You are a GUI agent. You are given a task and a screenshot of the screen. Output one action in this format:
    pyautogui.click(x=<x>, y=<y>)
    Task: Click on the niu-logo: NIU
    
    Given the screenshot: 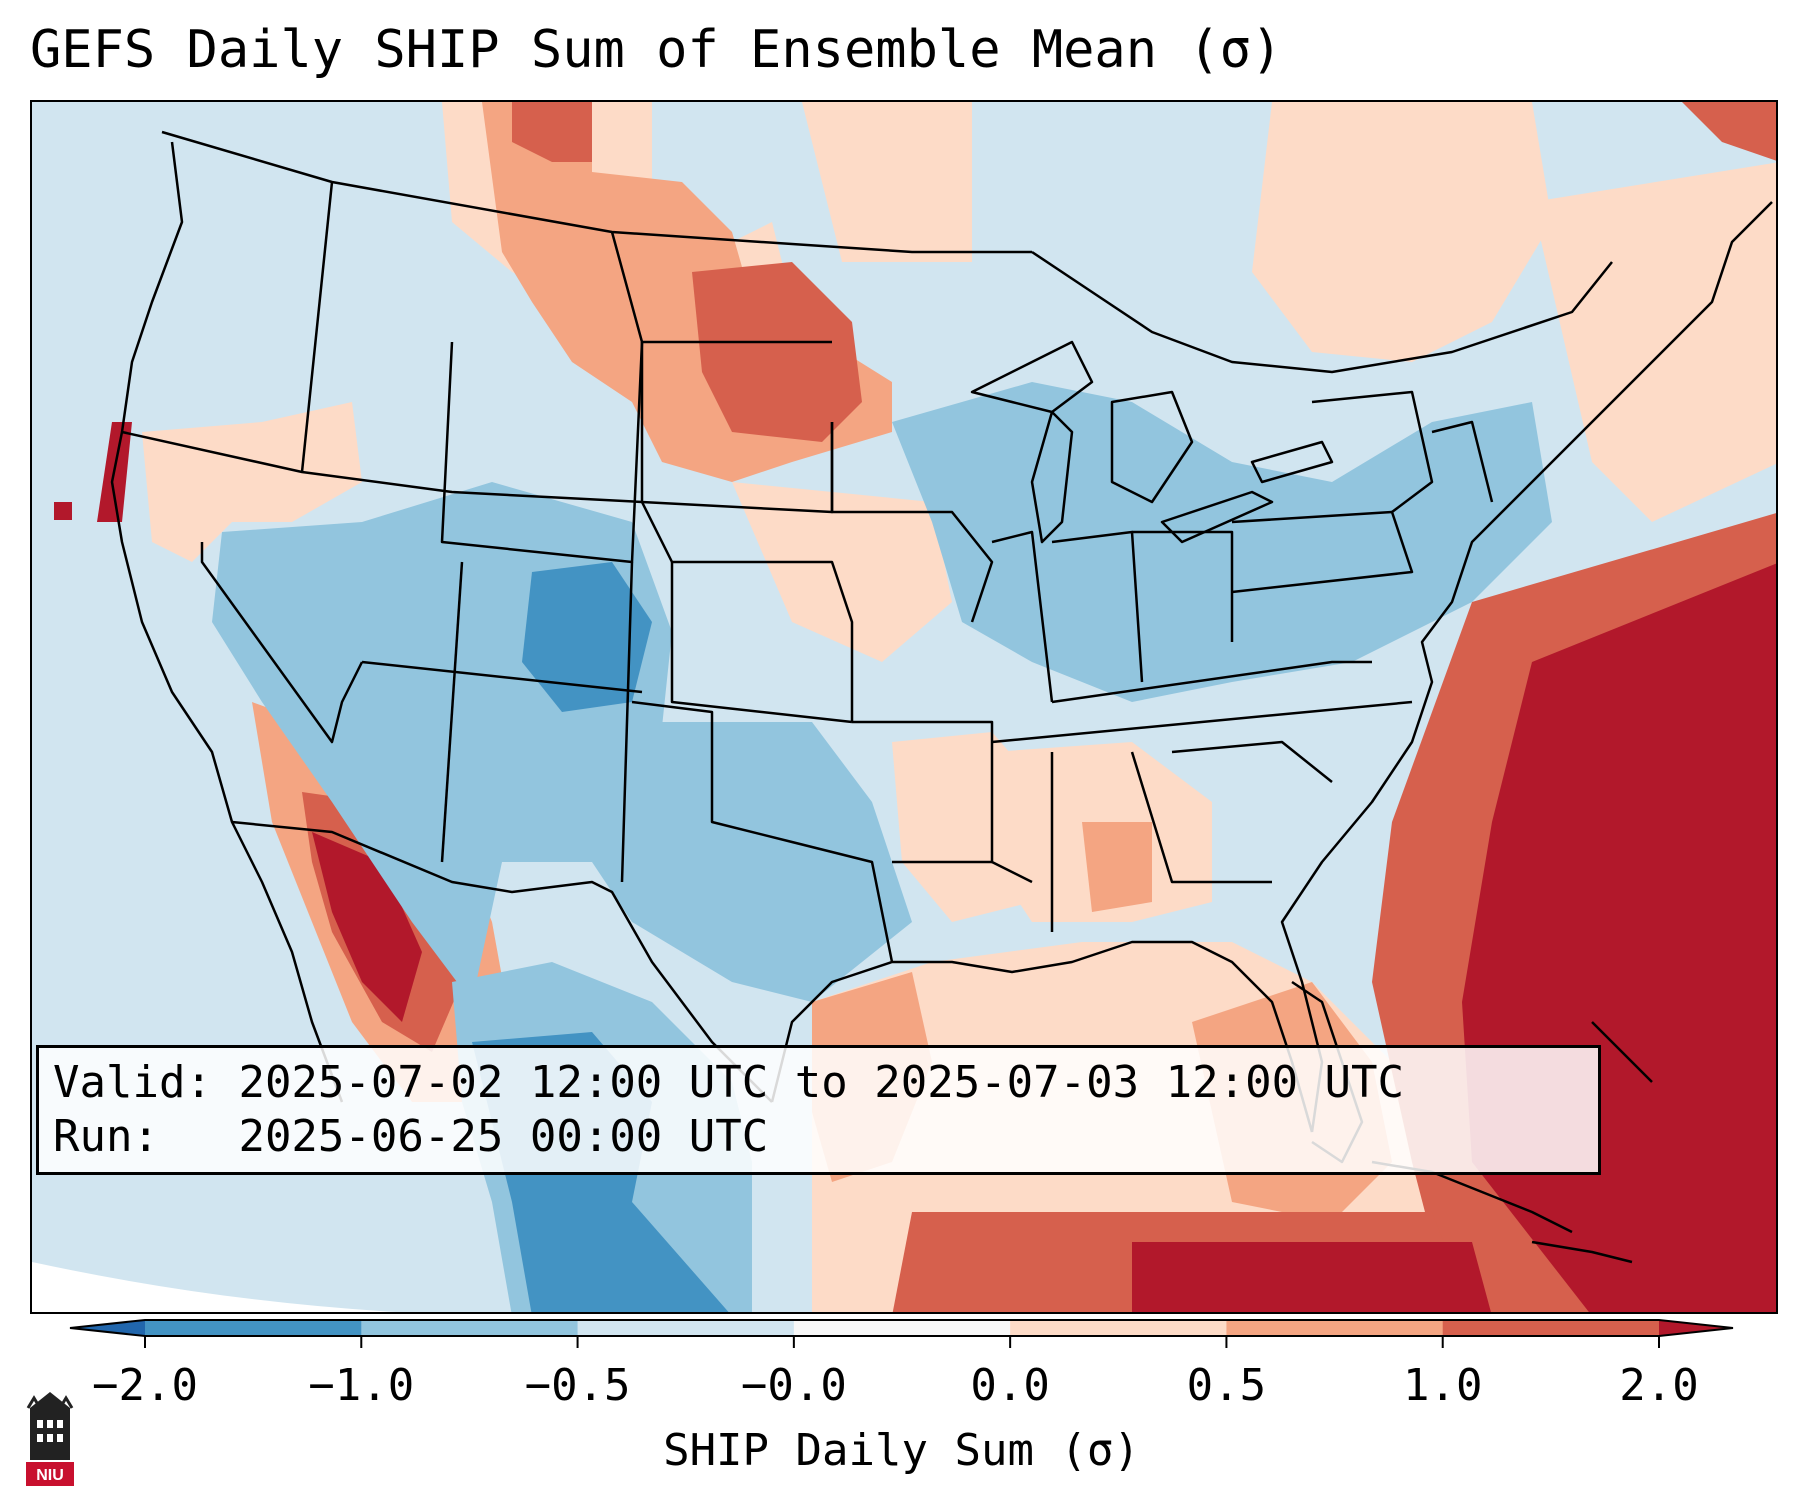 What is the action you would take?
    pyautogui.click(x=50, y=1439)
    